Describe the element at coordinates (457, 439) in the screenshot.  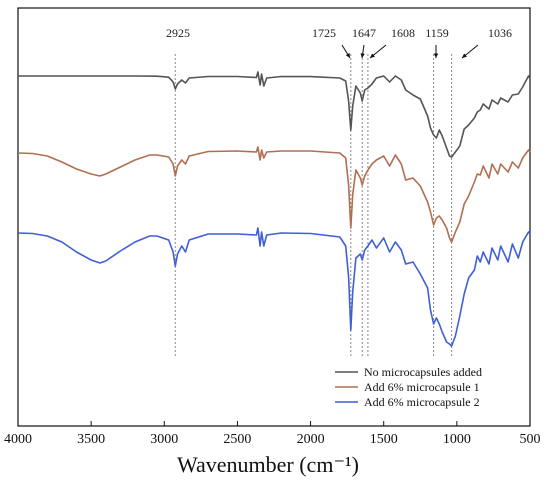
I see `x-tick-label: 1000` at that location.